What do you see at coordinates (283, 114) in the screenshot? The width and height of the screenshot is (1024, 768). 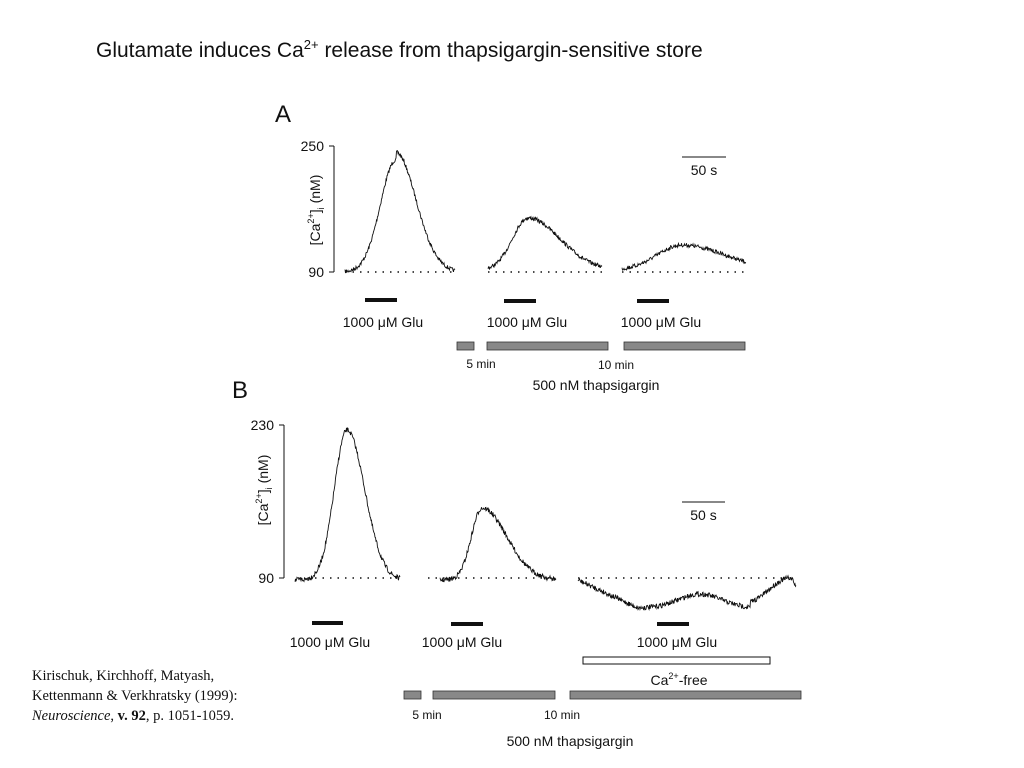 I see `panel-label: A` at bounding box center [283, 114].